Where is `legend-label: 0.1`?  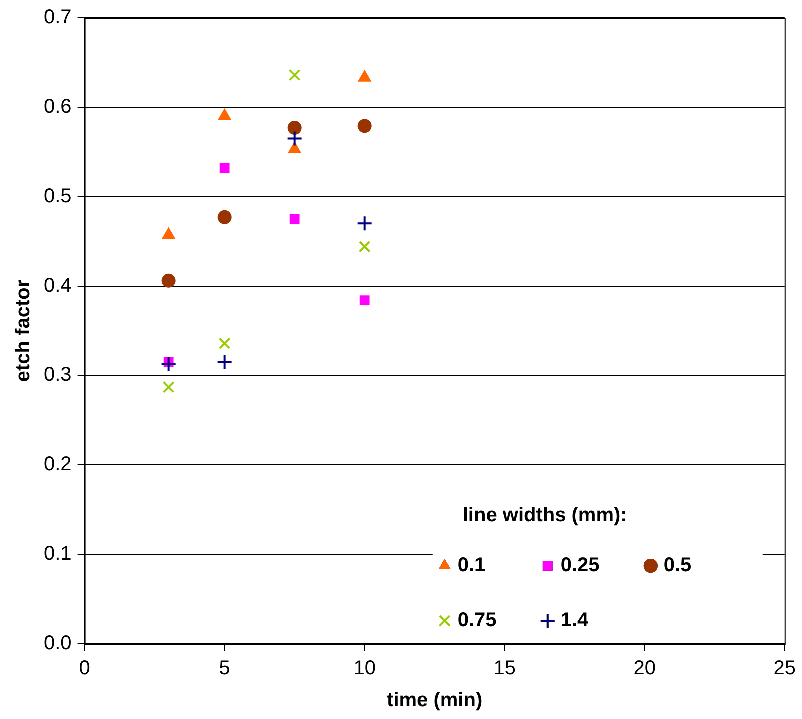
legend-label: 0.1 is located at coordinates (472, 565).